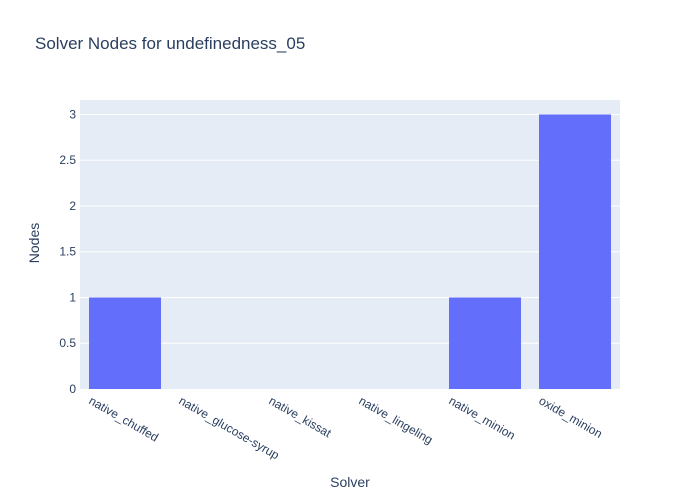  Describe the element at coordinates (575, 251) in the screenshot. I see `bar-oxide_minion` at that location.